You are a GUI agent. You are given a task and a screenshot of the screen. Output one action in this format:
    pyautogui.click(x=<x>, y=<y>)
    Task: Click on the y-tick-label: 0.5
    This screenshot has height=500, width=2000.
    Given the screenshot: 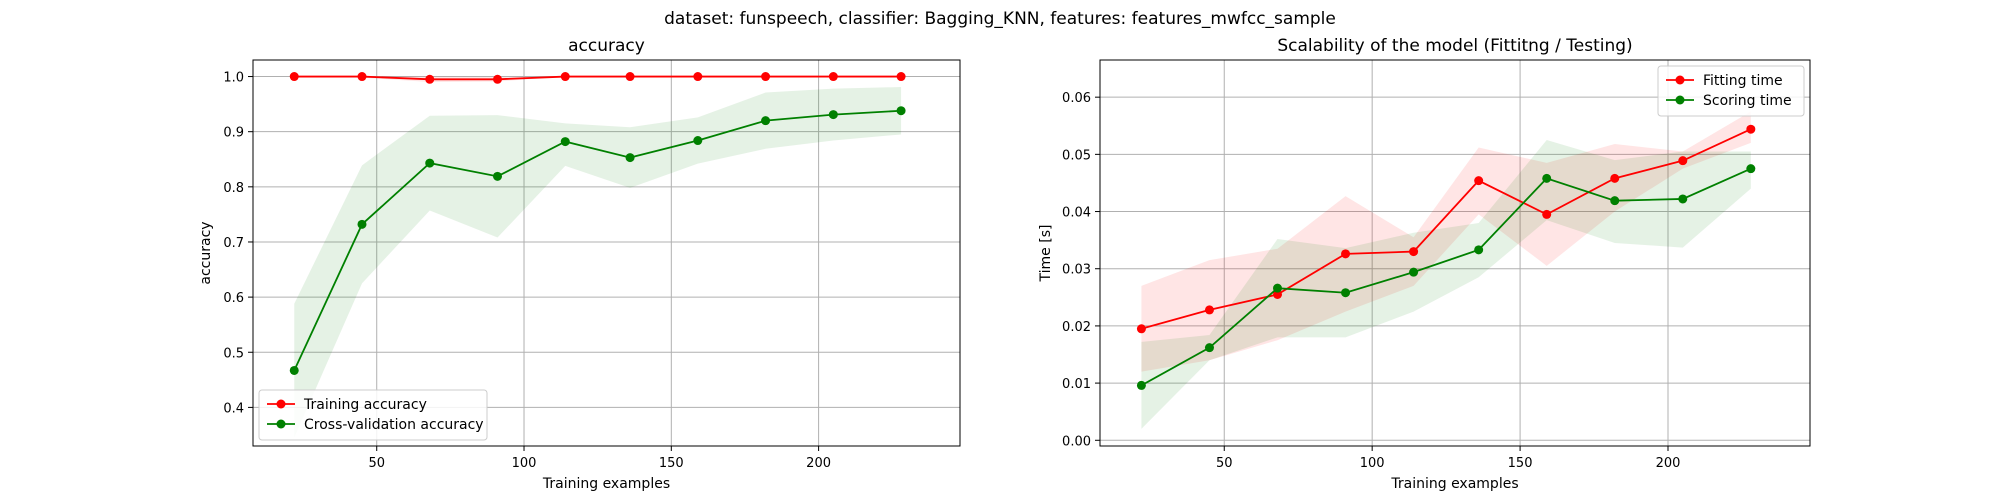 What is the action you would take?
    pyautogui.click(x=233, y=353)
    